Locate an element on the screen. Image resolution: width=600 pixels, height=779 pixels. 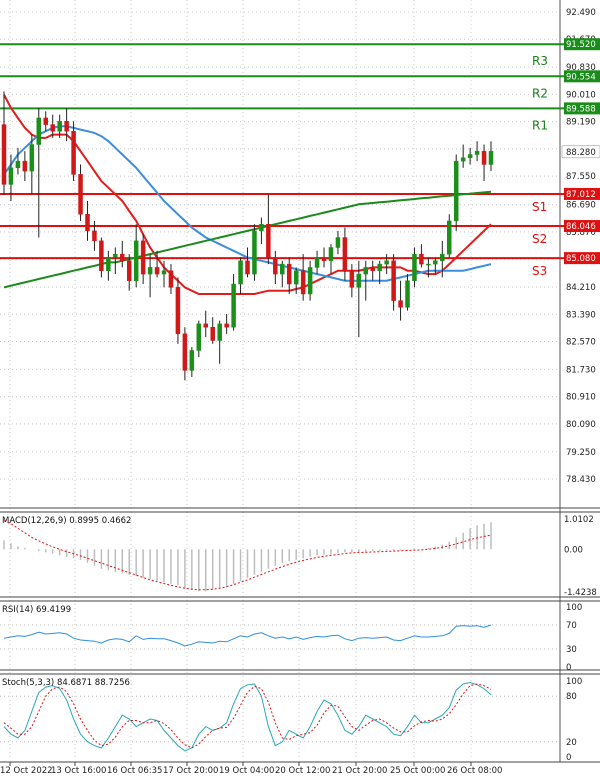
x-tick-label: 21 Oct 20:00 is located at coordinates (359, 771).